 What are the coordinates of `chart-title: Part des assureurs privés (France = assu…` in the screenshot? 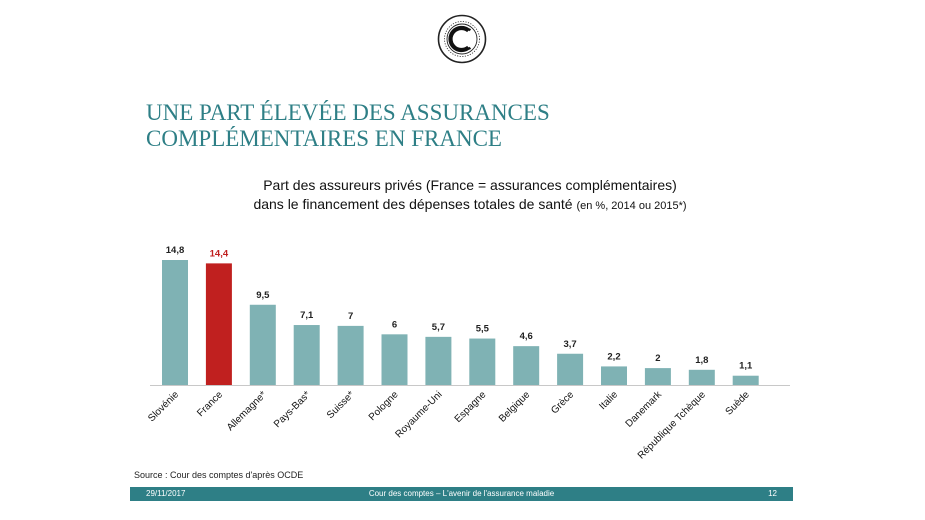 It's located at (470, 196).